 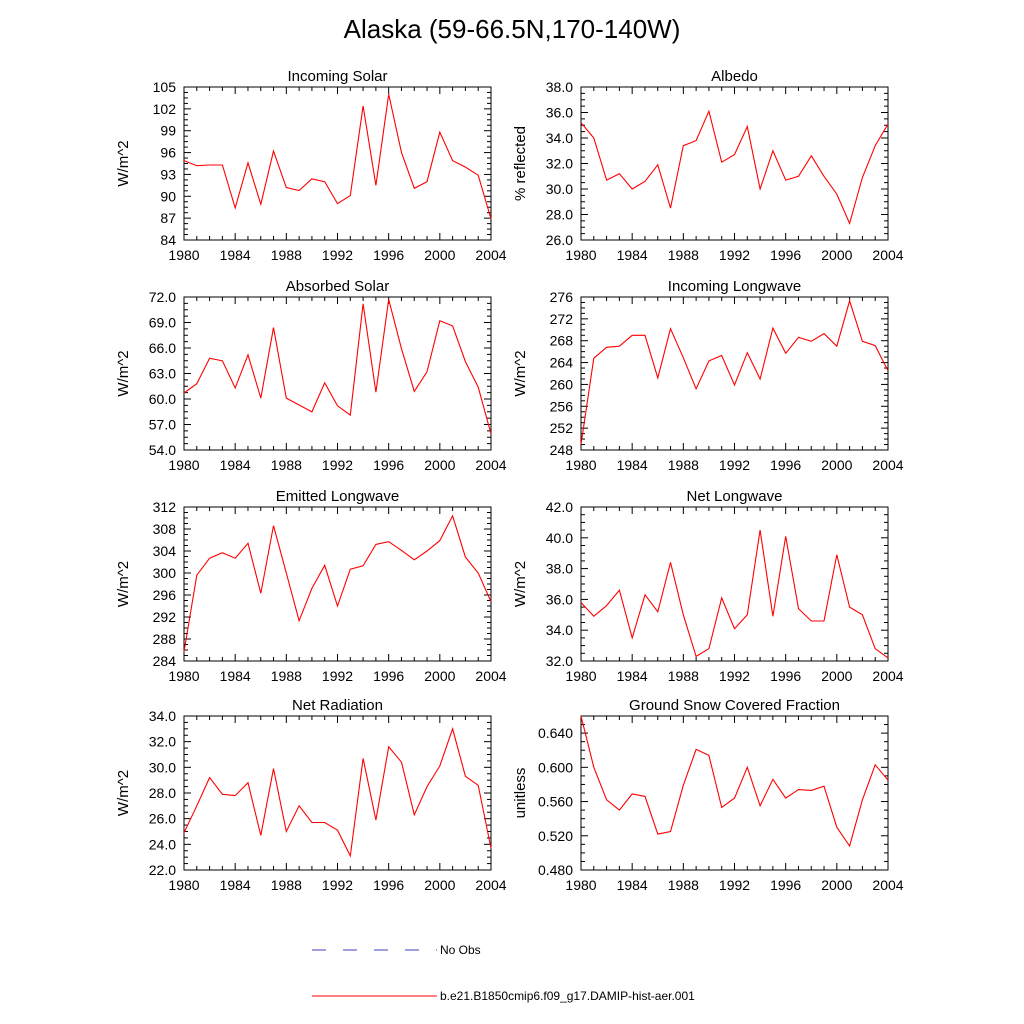 What do you see at coordinates (562, 450) in the screenshot?
I see `y-tick-label: 248` at bounding box center [562, 450].